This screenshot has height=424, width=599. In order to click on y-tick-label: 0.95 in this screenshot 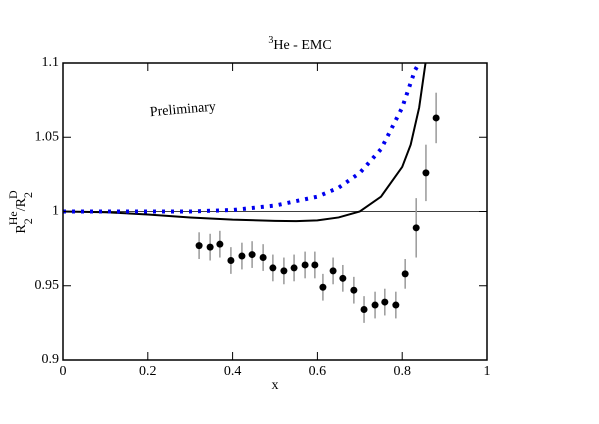, I will do `click(47, 285)`.